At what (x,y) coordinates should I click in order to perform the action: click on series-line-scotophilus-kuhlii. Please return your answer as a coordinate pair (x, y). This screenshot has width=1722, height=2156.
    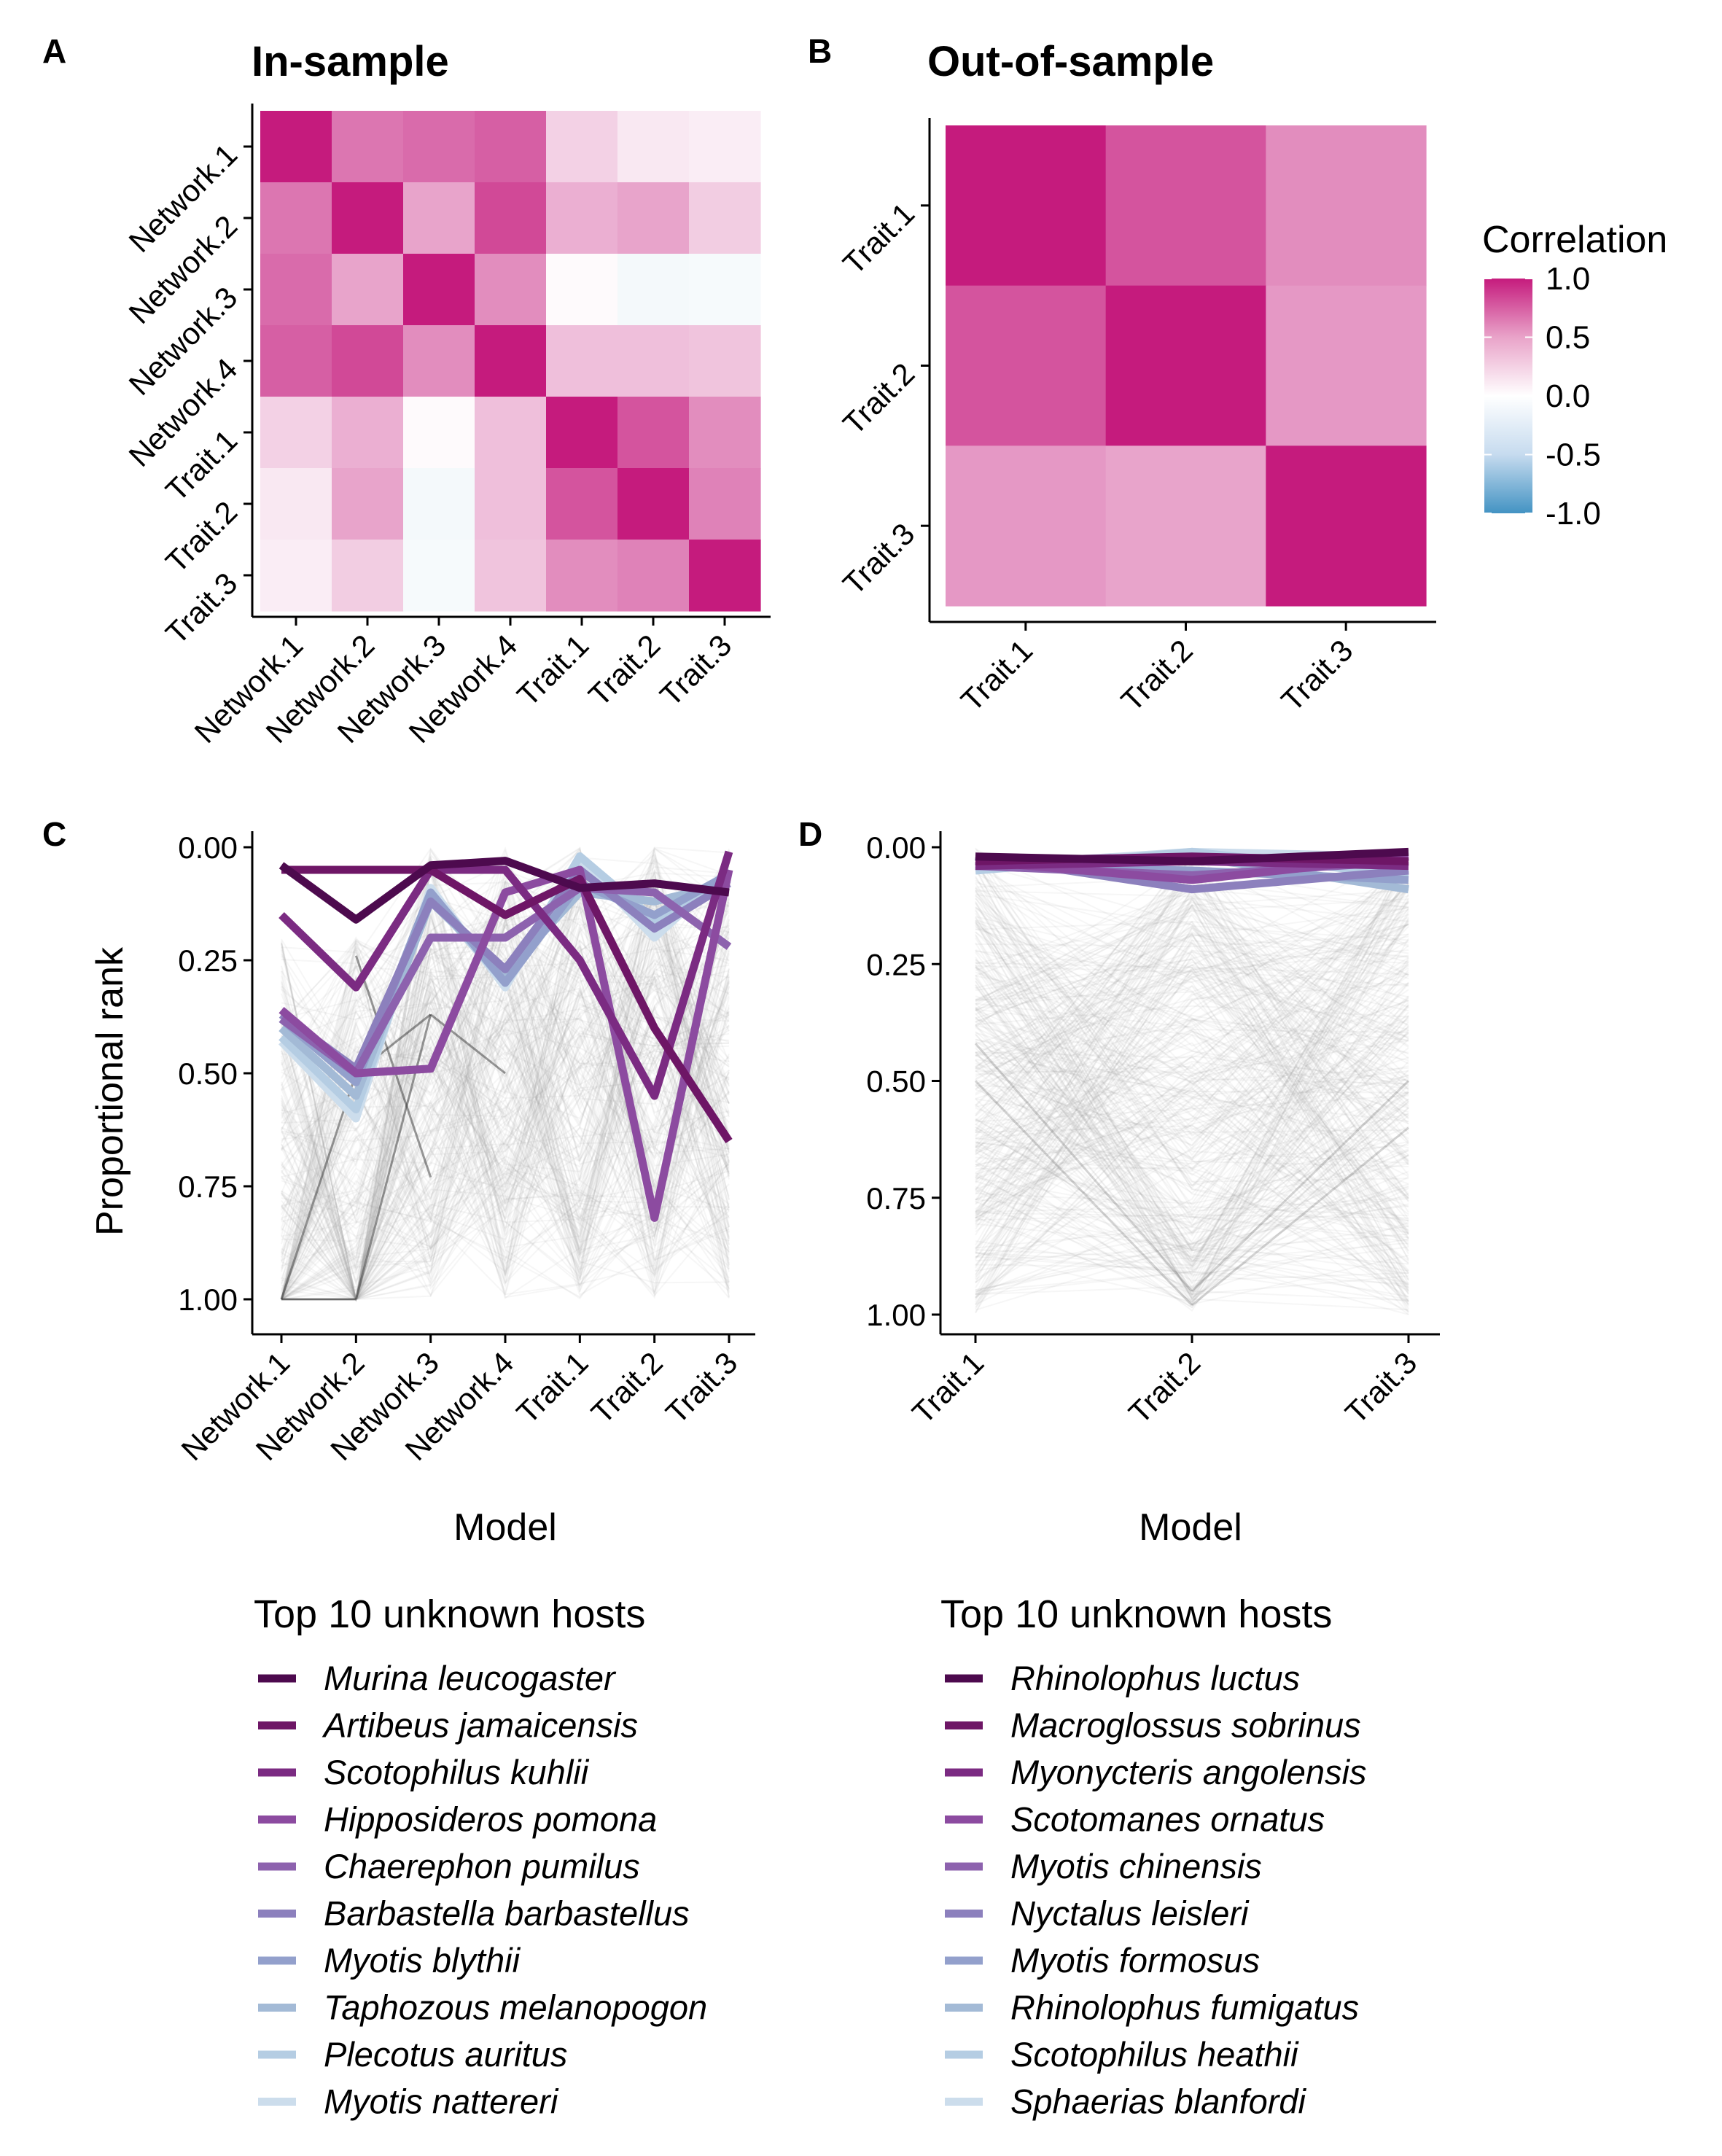
    Looking at the image, I should click on (505, 975).